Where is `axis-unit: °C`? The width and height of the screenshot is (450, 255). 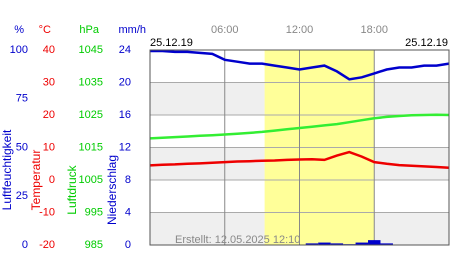
axis-unit: °C is located at coordinates (45, 30).